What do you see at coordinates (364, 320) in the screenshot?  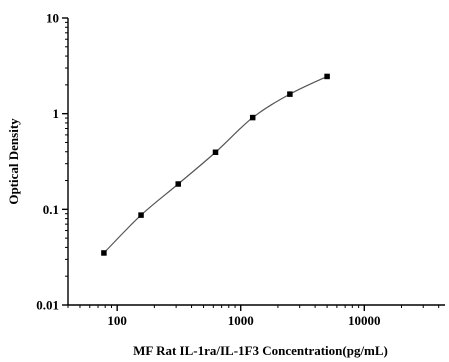 I see `x-tick-label: 10000` at bounding box center [364, 320].